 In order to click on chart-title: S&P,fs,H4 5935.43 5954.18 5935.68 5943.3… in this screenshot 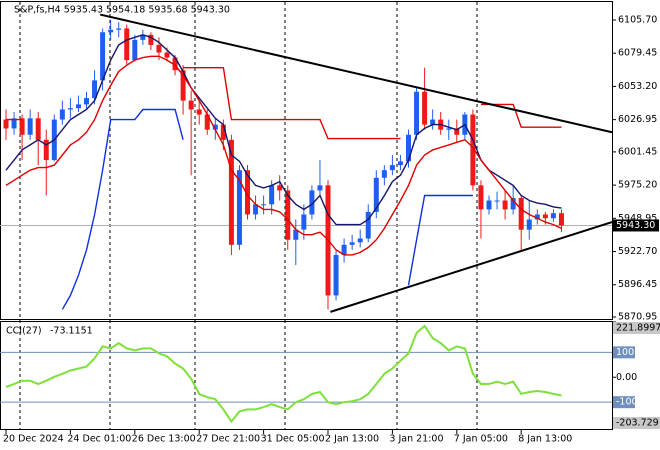, I will do `click(122, 10)`.